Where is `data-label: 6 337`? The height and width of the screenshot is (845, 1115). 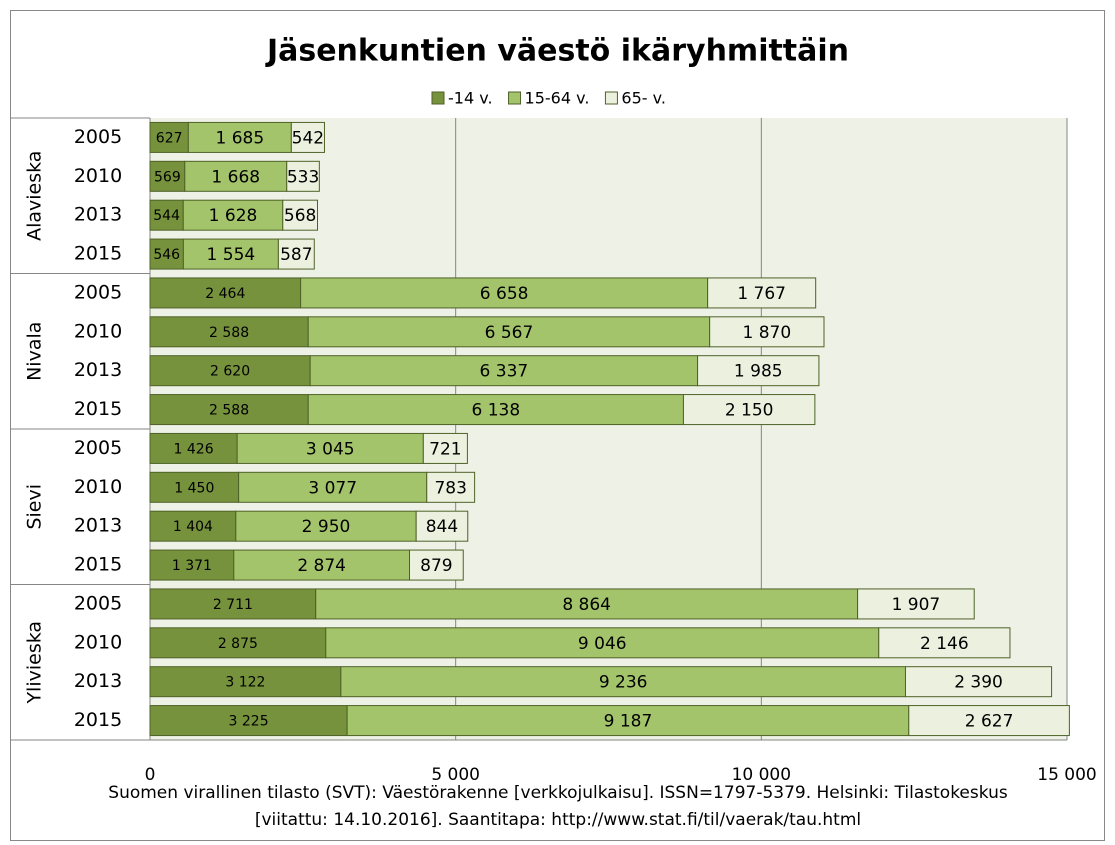
data-label: 6 337 is located at coordinates (504, 372).